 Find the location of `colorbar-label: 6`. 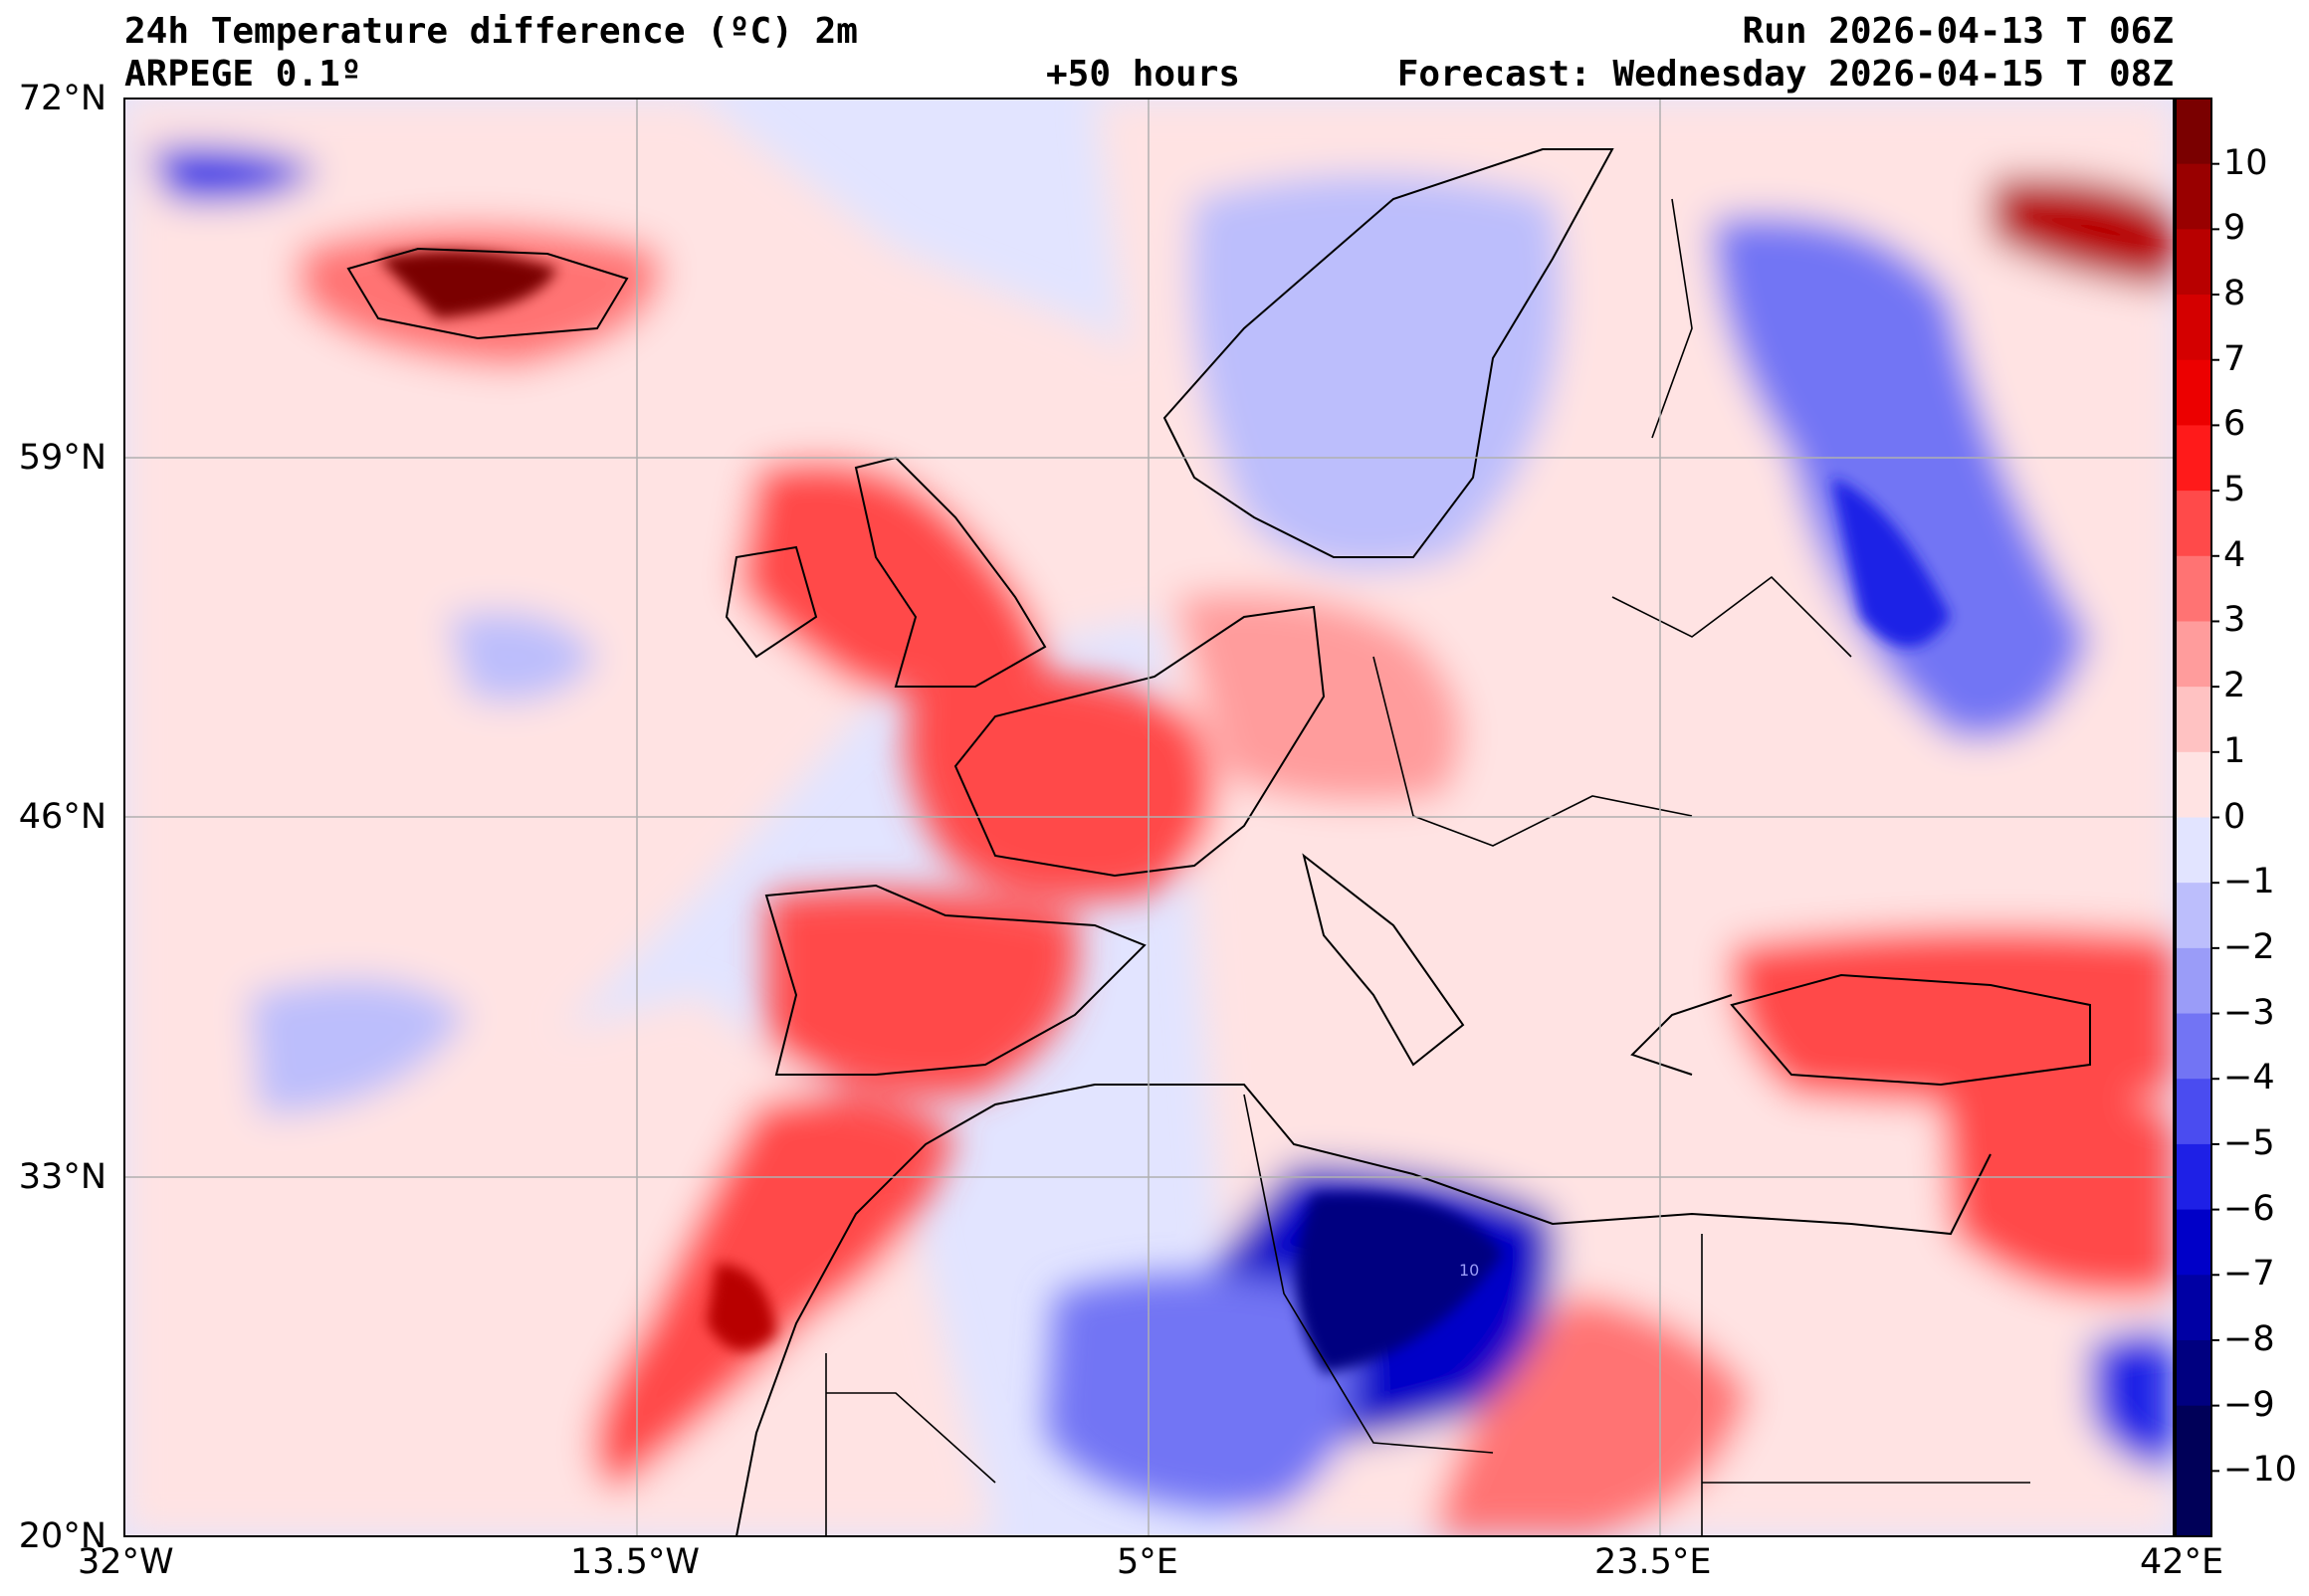

colorbar-label: 6 is located at coordinates (2234, 425).